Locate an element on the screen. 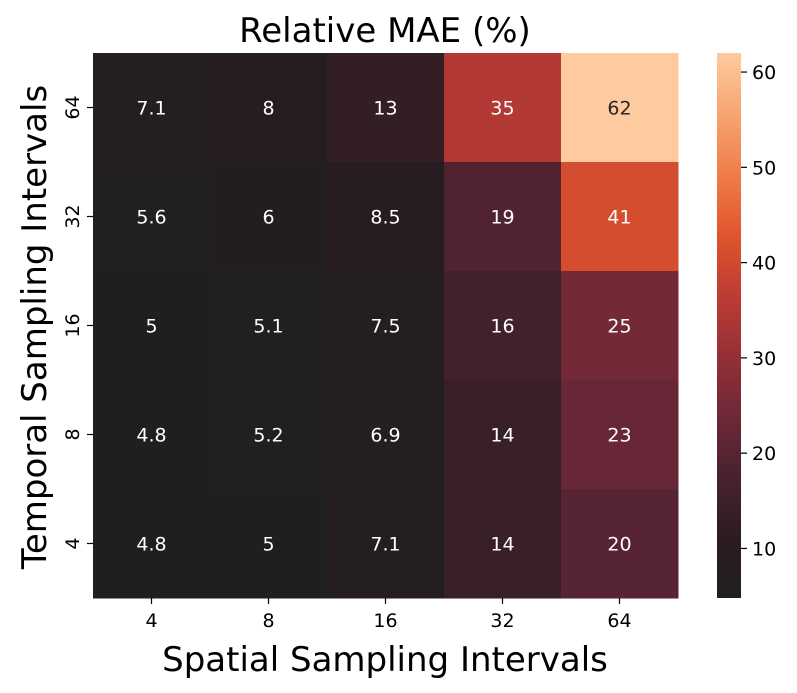  cell-value-label: 6.9 is located at coordinates (385, 436).